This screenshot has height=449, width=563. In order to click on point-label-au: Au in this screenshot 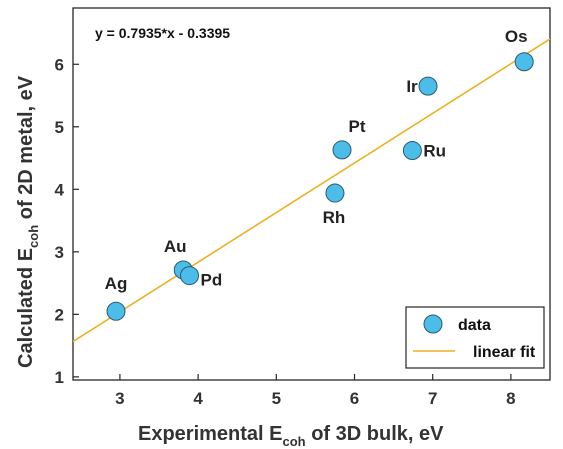, I will do `click(175, 246)`.